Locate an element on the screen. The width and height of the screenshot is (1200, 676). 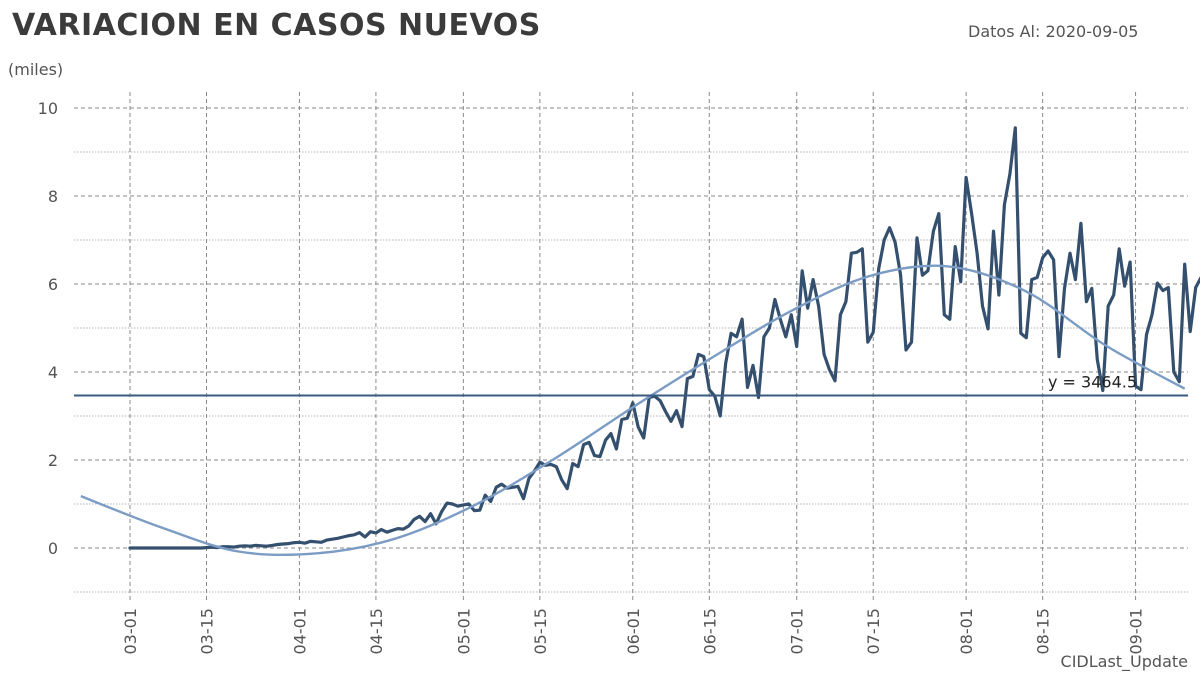
x-tick-label: 03-01 is located at coordinates (130, 631).